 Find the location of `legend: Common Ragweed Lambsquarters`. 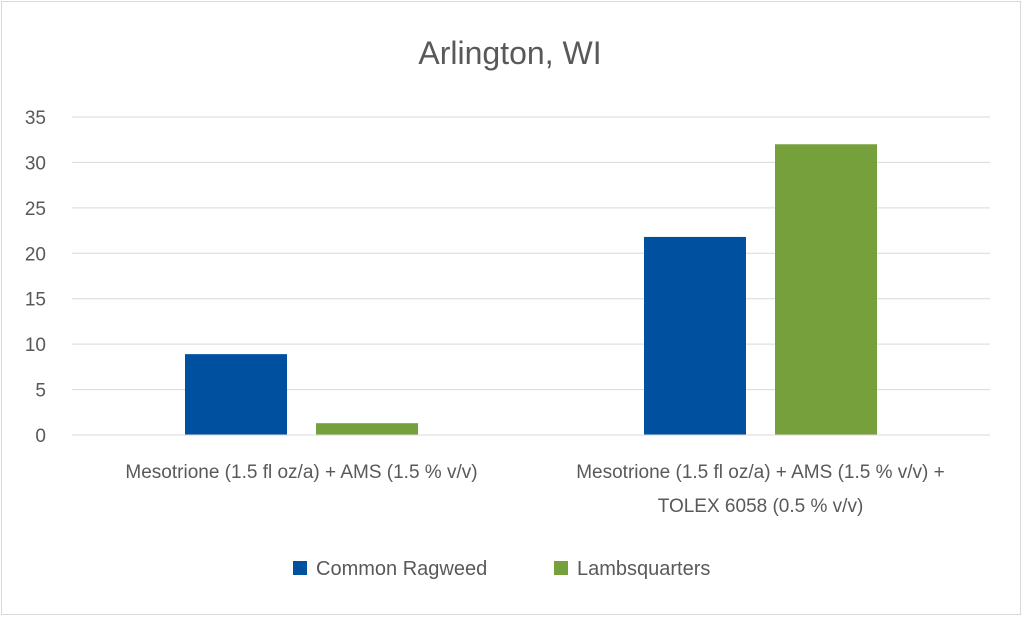

legend: Common Ragweed Lambsquarters is located at coordinates (501, 569).